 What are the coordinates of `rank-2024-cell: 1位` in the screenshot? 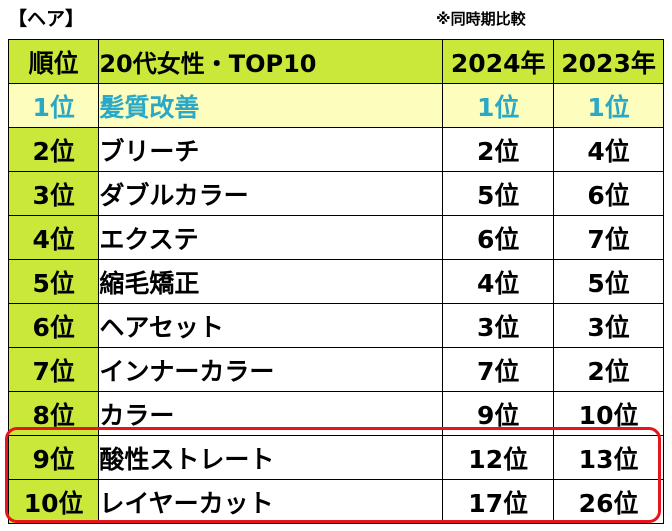 It's located at (498, 105).